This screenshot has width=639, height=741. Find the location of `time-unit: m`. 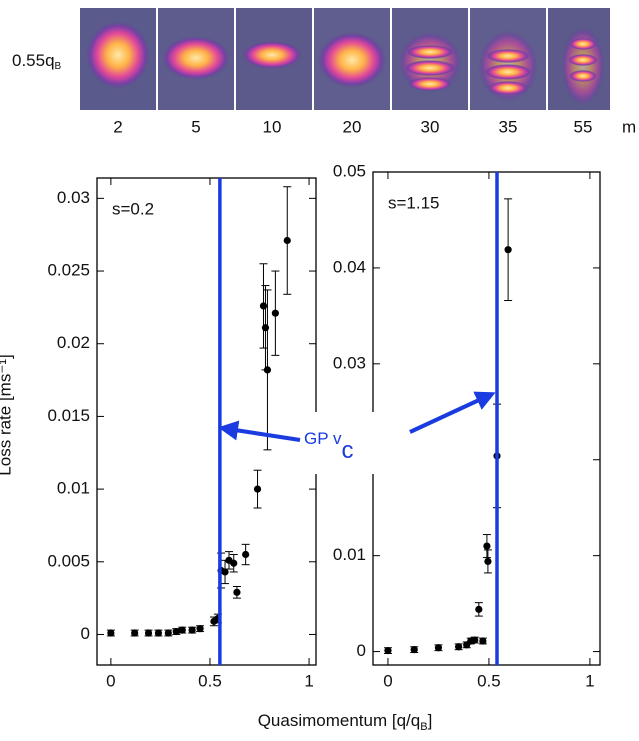

time-unit: m is located at coordinates (629, 126).